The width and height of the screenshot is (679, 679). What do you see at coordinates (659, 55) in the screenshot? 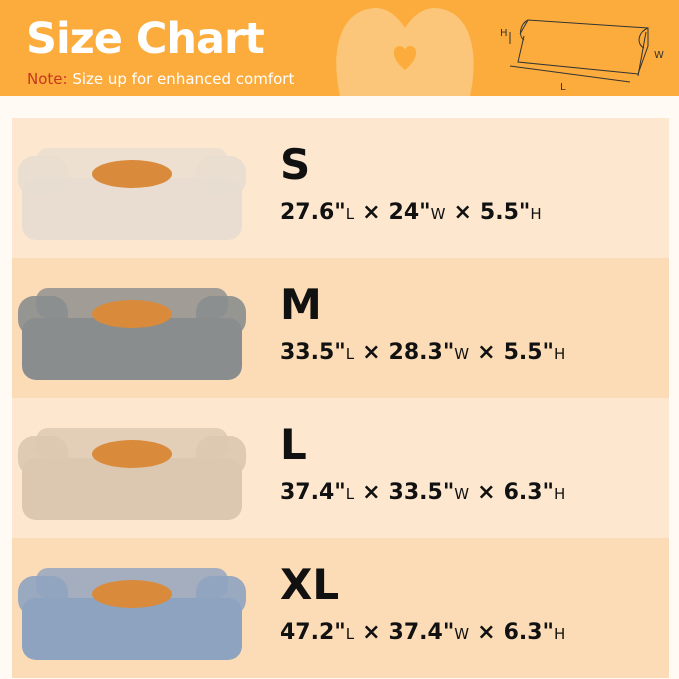
I see `diagram-w: W` at bounding box center [659, 55].